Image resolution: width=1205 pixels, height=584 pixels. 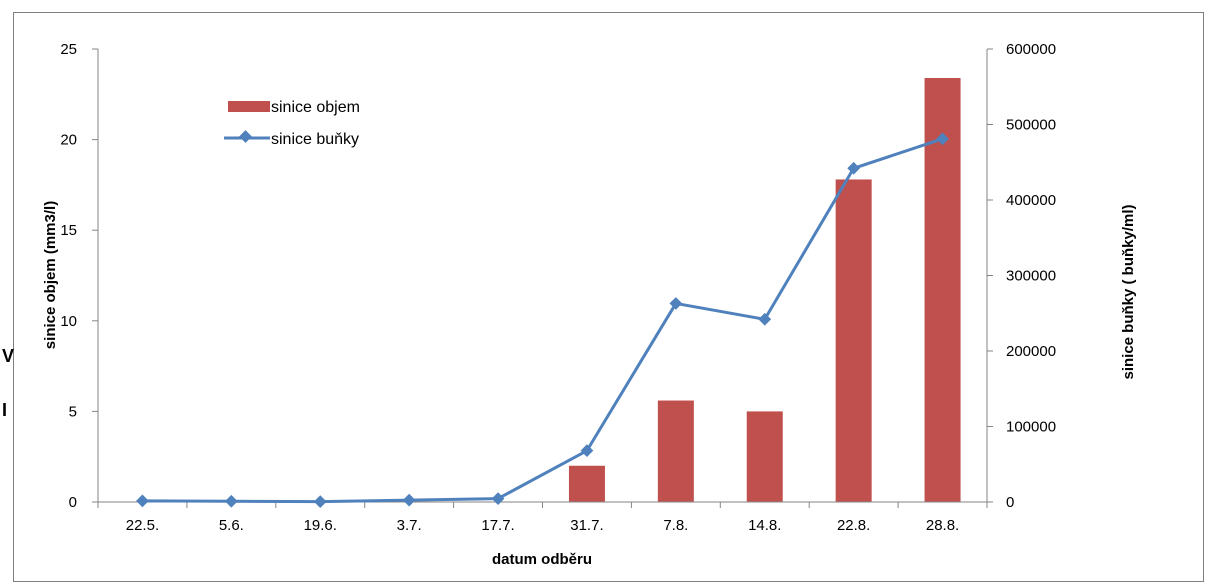 What do you see at coordinates (315, 139) in the screenshot?
I see `legend-label-line: sinice buňky` at bounding box center [315, 139].